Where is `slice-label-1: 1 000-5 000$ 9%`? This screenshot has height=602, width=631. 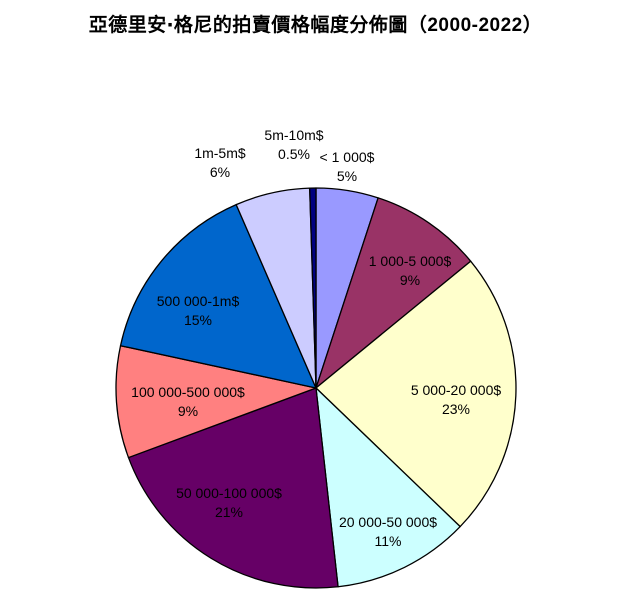
slice-label-1: 1 000-5 000$ 9% is located at coordinates (410, 271).